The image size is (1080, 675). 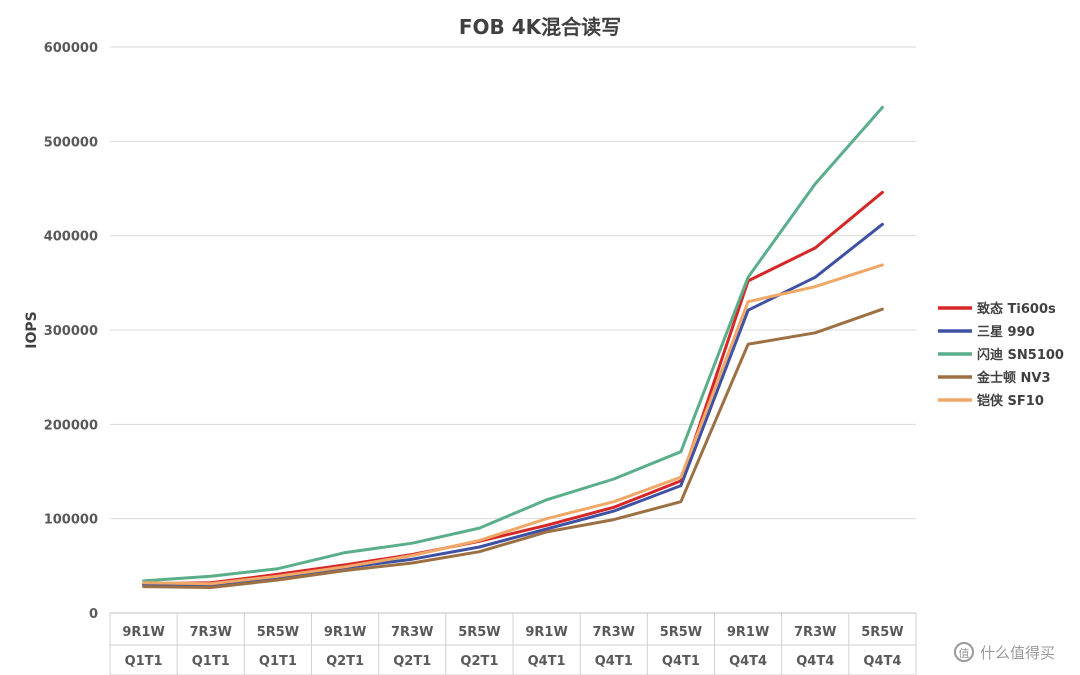 What do you see at coordinates (1006, 332) in the screenshot?
I see `legend-label: 三星 990` at bounding box center [1006, 332].